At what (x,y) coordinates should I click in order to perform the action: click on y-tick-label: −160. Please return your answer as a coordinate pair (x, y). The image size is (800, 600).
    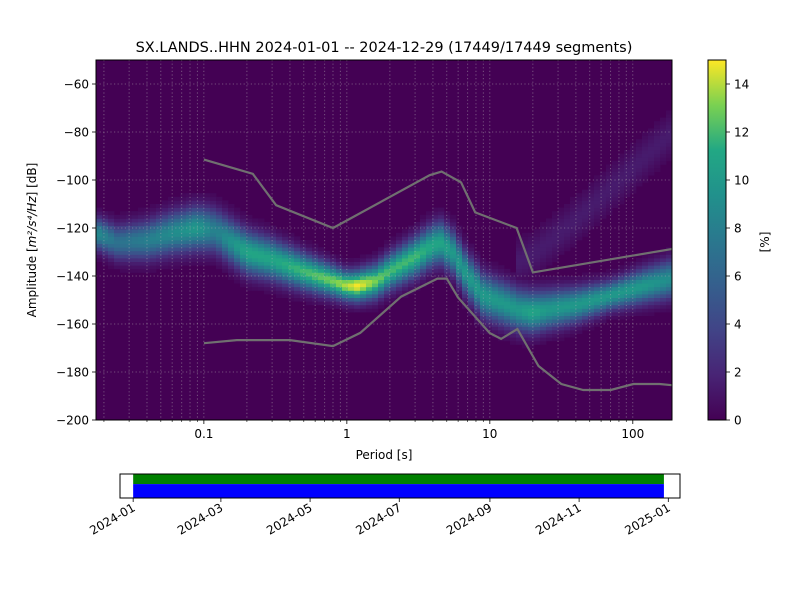
    Looking at the image, I should click on (72, 324).